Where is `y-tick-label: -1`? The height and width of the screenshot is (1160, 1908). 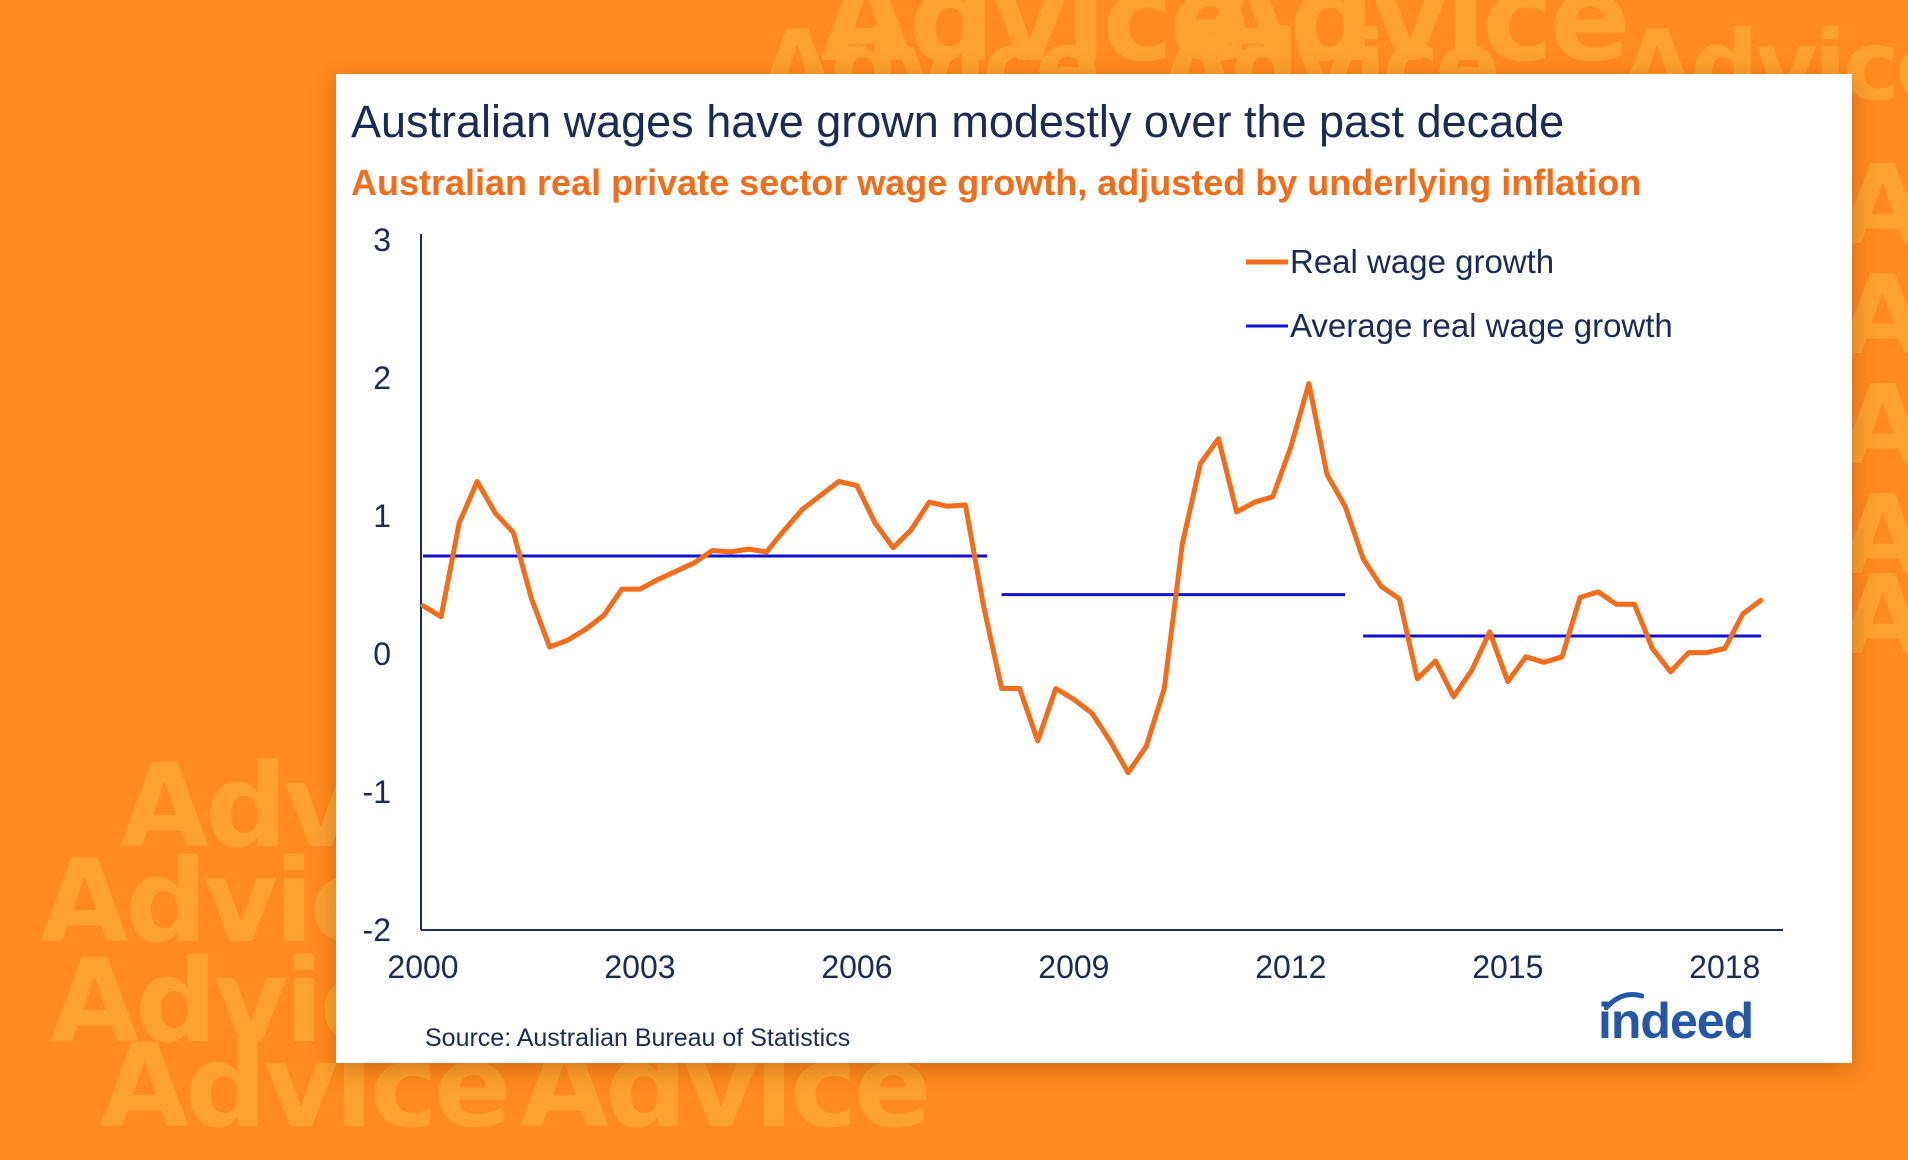
y-tick-label: -1 is located at coordinates (377, 792).